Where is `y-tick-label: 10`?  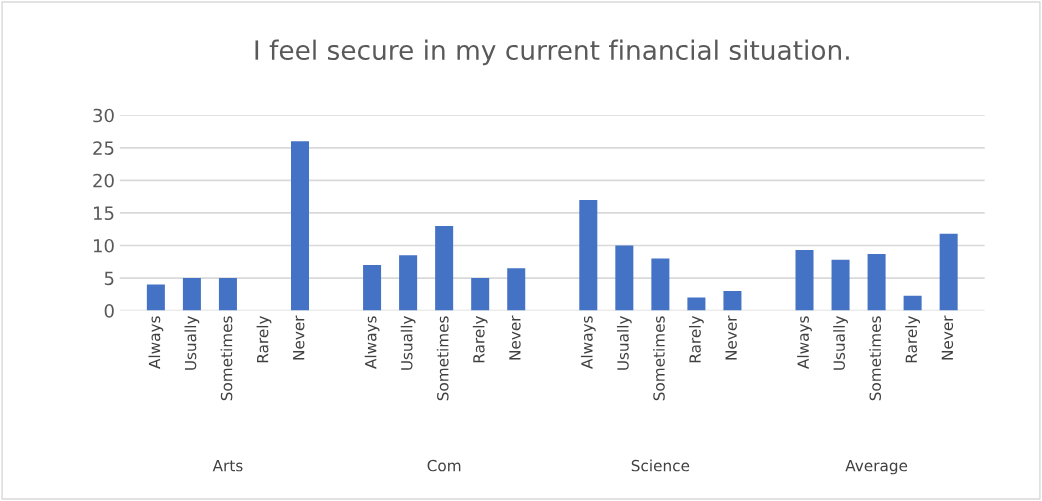
y-tick-label: 10 is located at coordinates (103, 245).